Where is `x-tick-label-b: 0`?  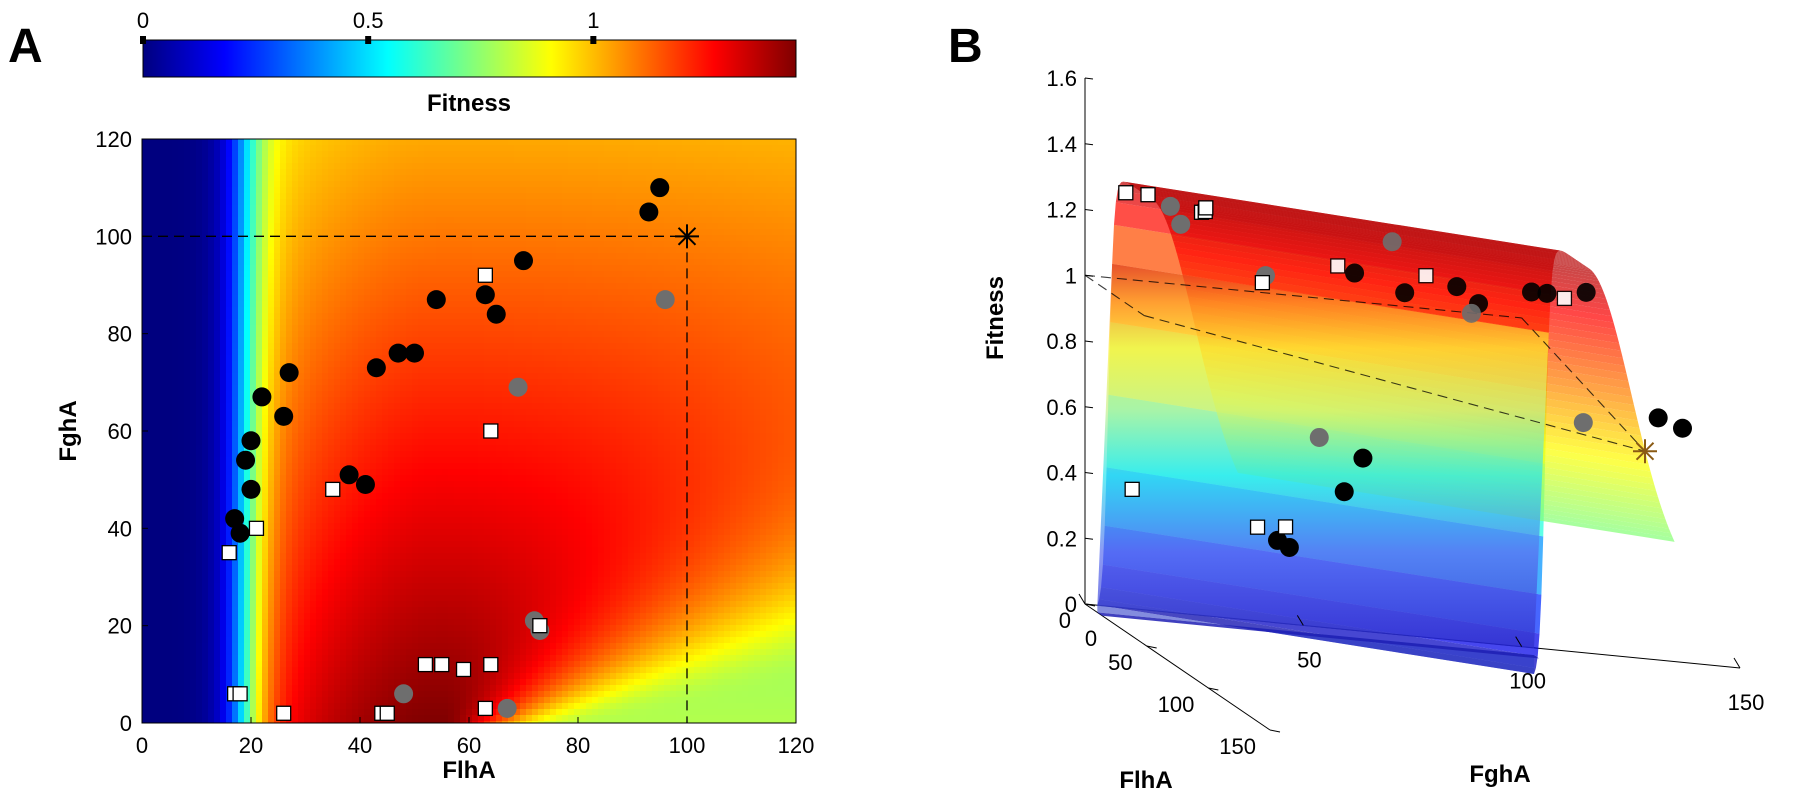 x-tick-label-b: 0 is located at coordinates (1065, 620).